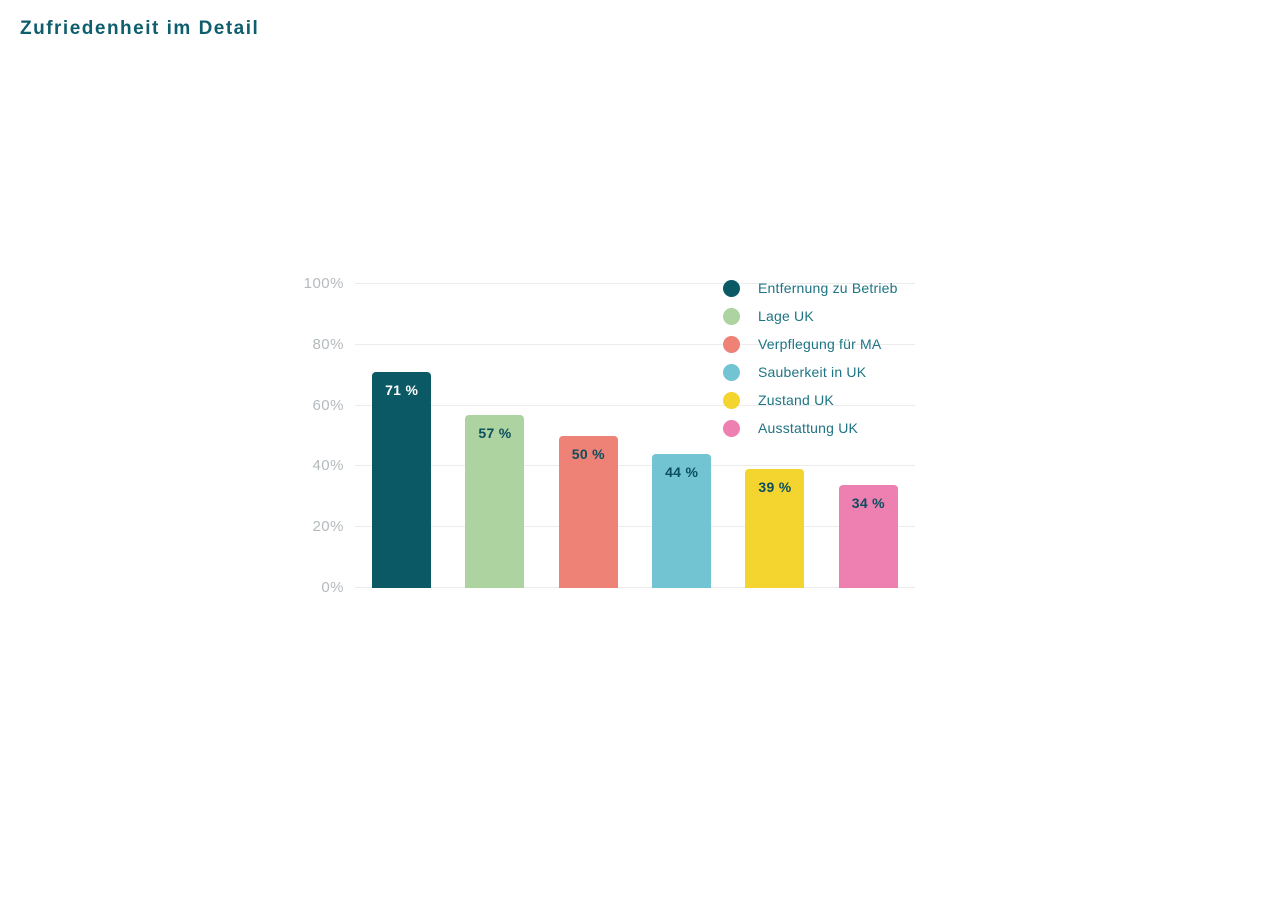 This screenshot has height=902, width=1280. I want to click on legend-label: Verpflegung für MA, so click(820, 344).